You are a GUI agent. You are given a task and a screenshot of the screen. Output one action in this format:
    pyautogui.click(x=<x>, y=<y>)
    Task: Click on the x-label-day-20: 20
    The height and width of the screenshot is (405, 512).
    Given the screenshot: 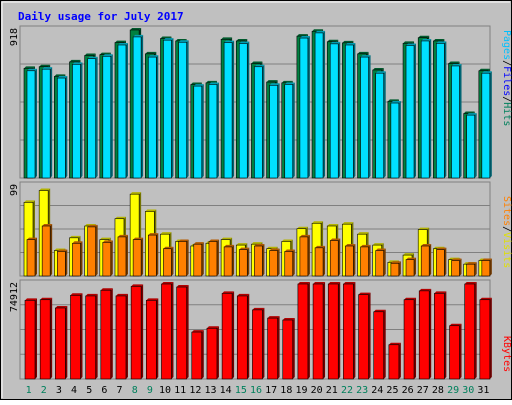 What is the action you would take?
    pyautogui.click(x=317, y=390)
    